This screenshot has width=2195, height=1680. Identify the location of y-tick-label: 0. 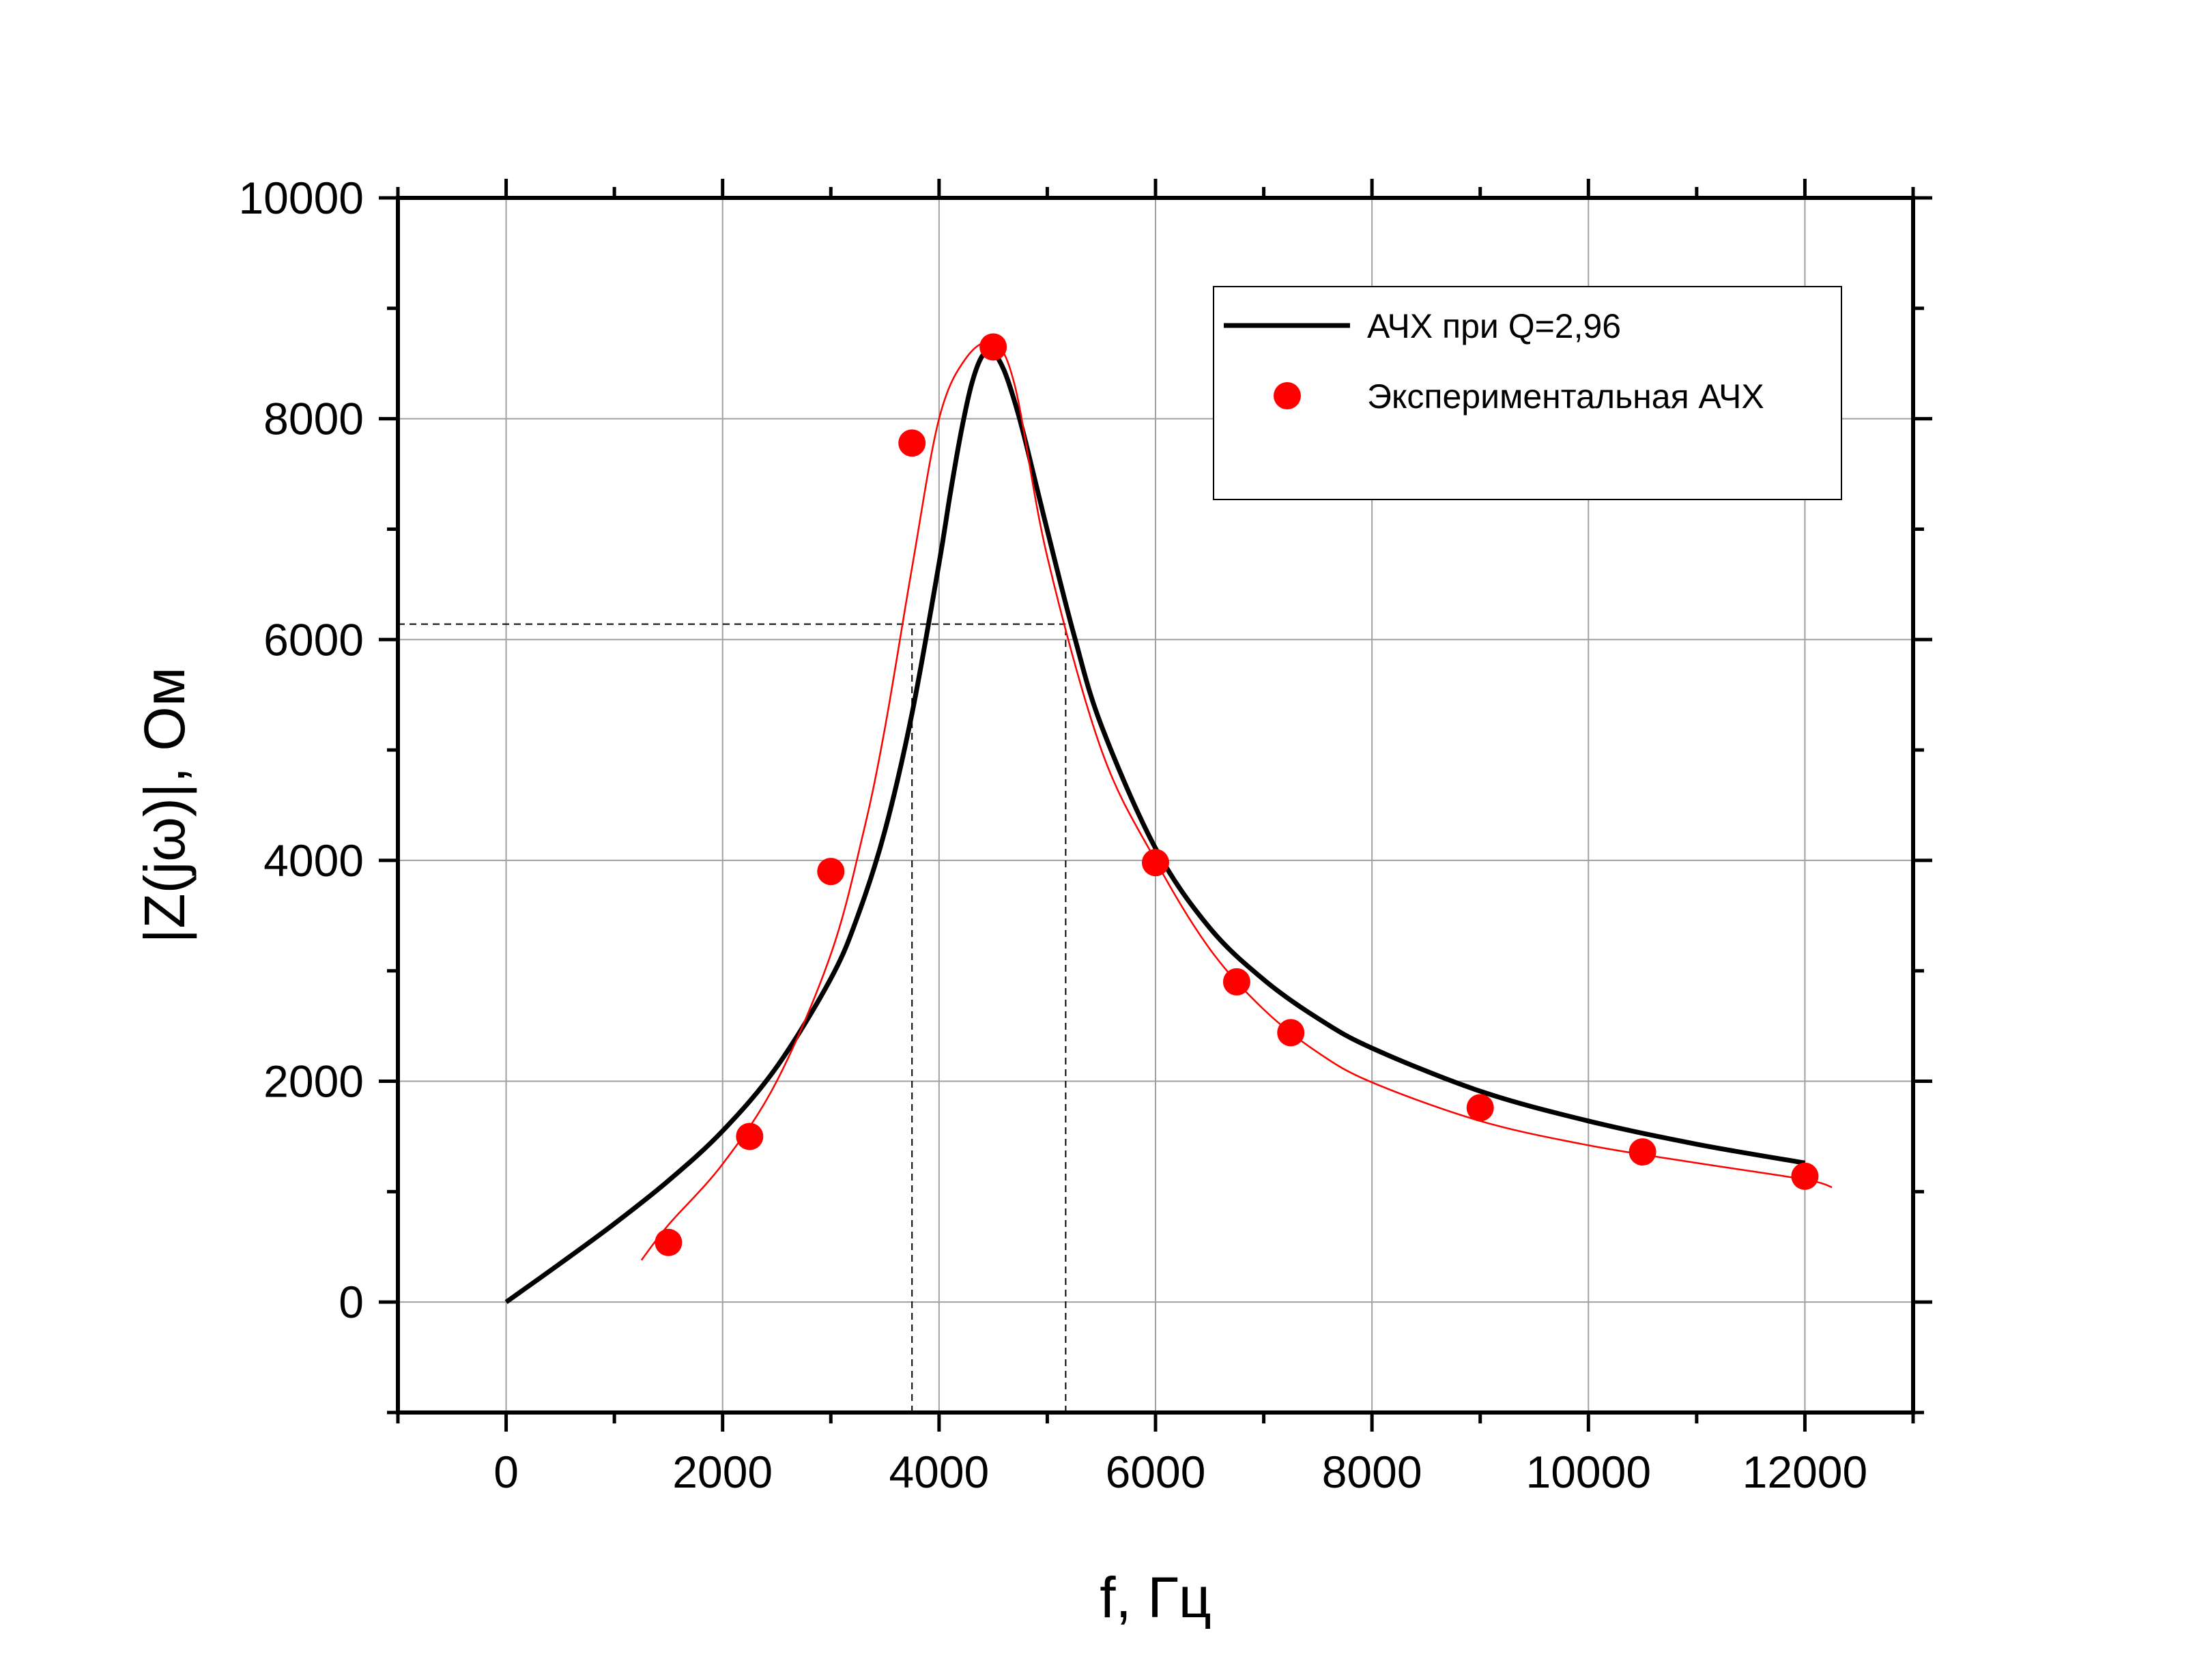
(351, 1302).